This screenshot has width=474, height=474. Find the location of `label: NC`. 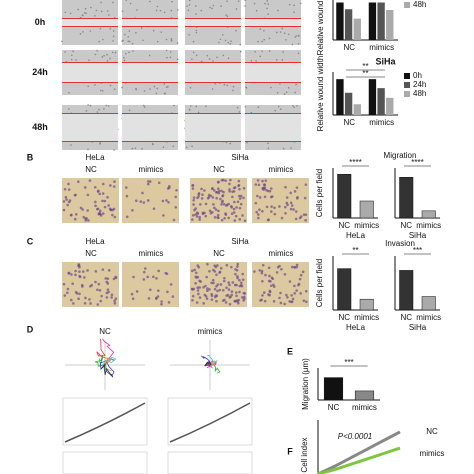

label: NC is located at coordinates (91, 253).